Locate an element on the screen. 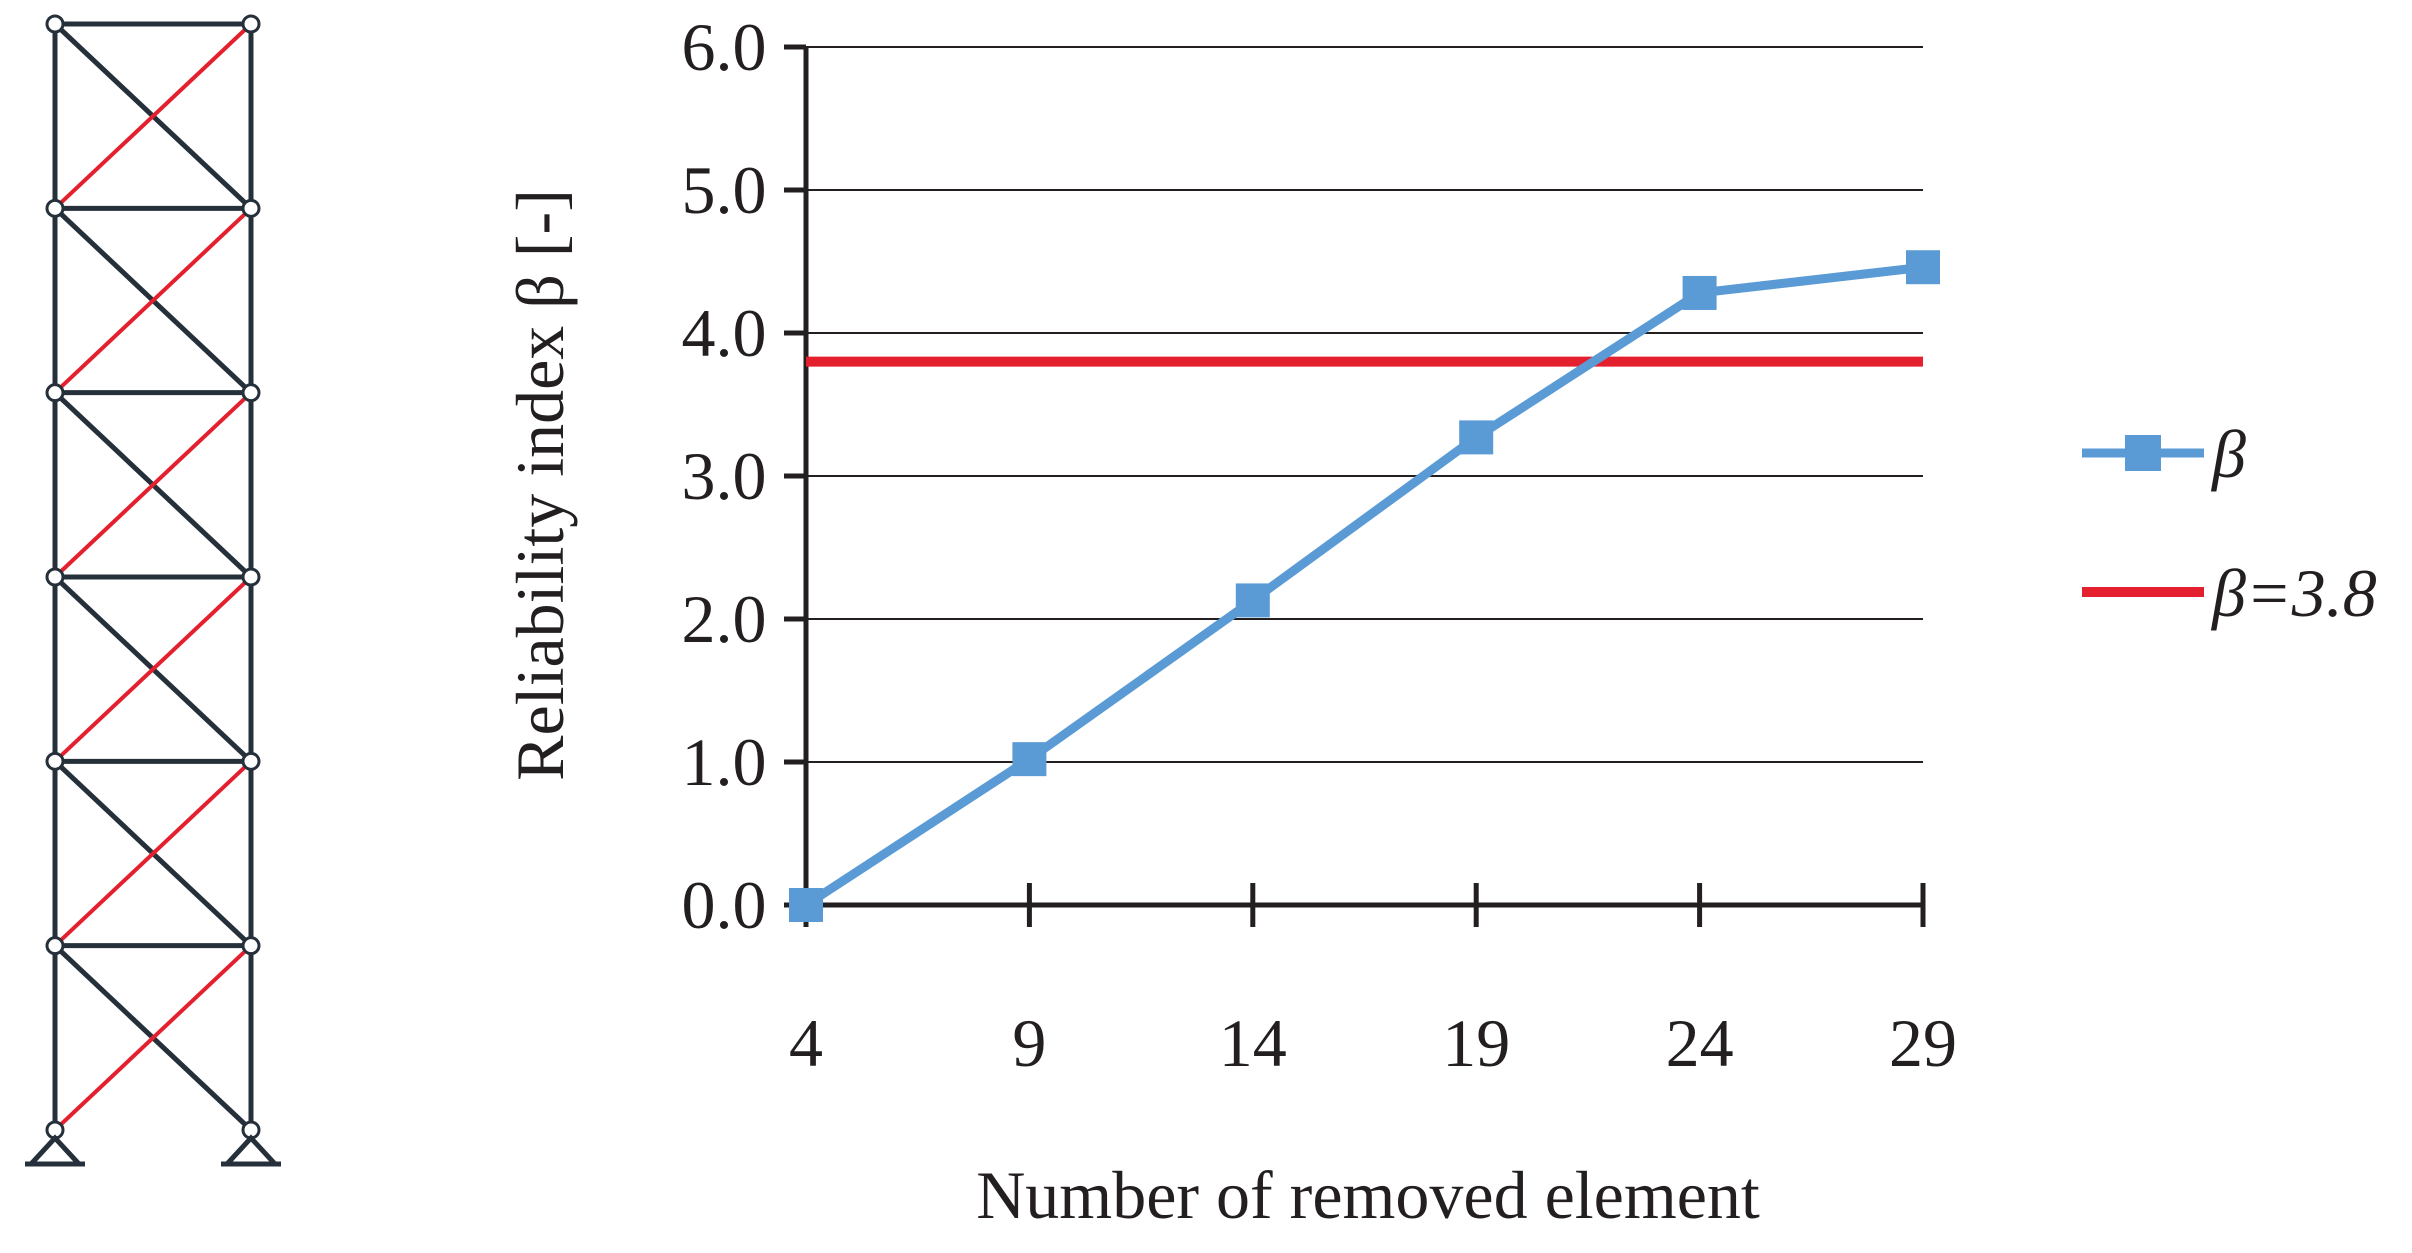  y-tick-labels: 0.0 1.0 2.0 3.0 4.0 5.0 6.0 is located at coordinates (724, 476).